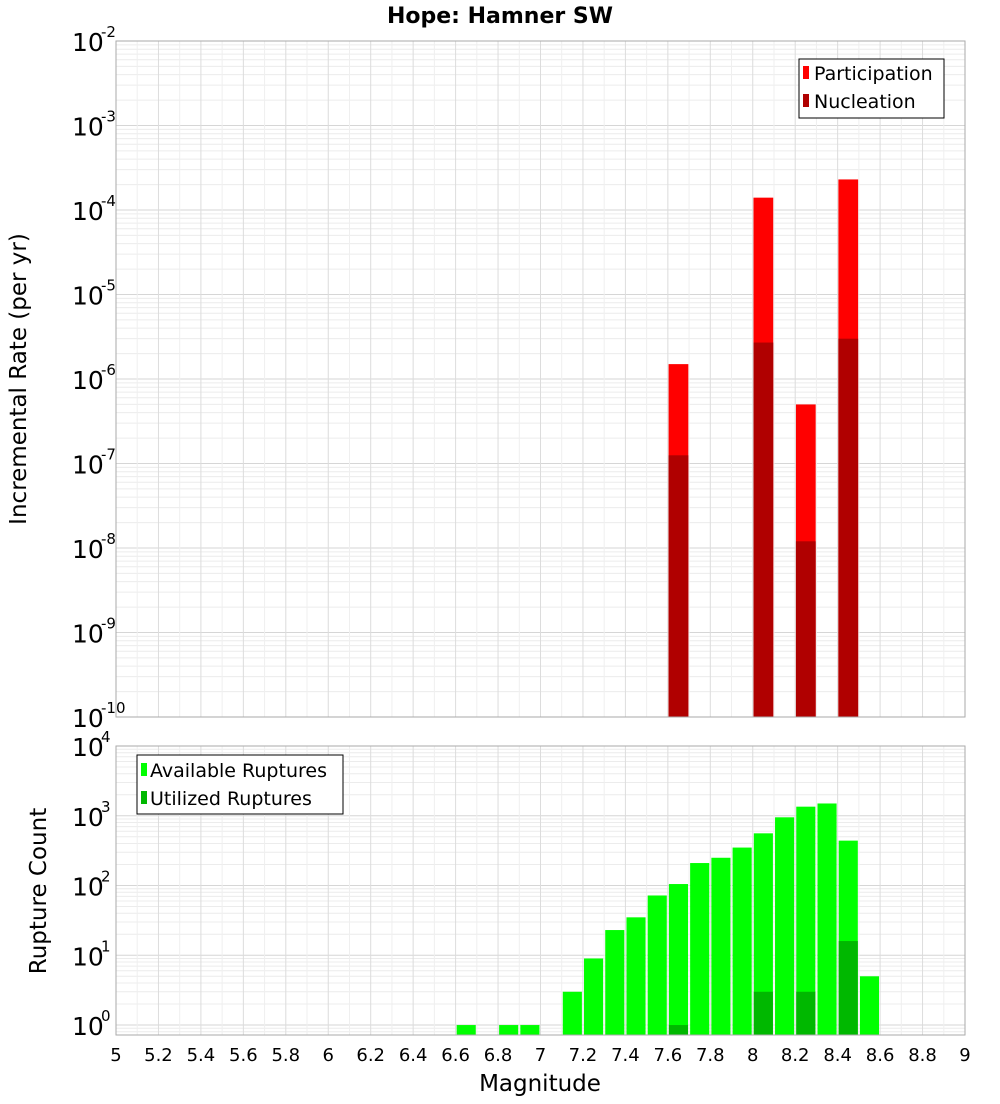  What do you see at coordinates (243, 1055) in the screenshot?
I see `x-tick-label: 5.6` at bounding box center [243, 1055].